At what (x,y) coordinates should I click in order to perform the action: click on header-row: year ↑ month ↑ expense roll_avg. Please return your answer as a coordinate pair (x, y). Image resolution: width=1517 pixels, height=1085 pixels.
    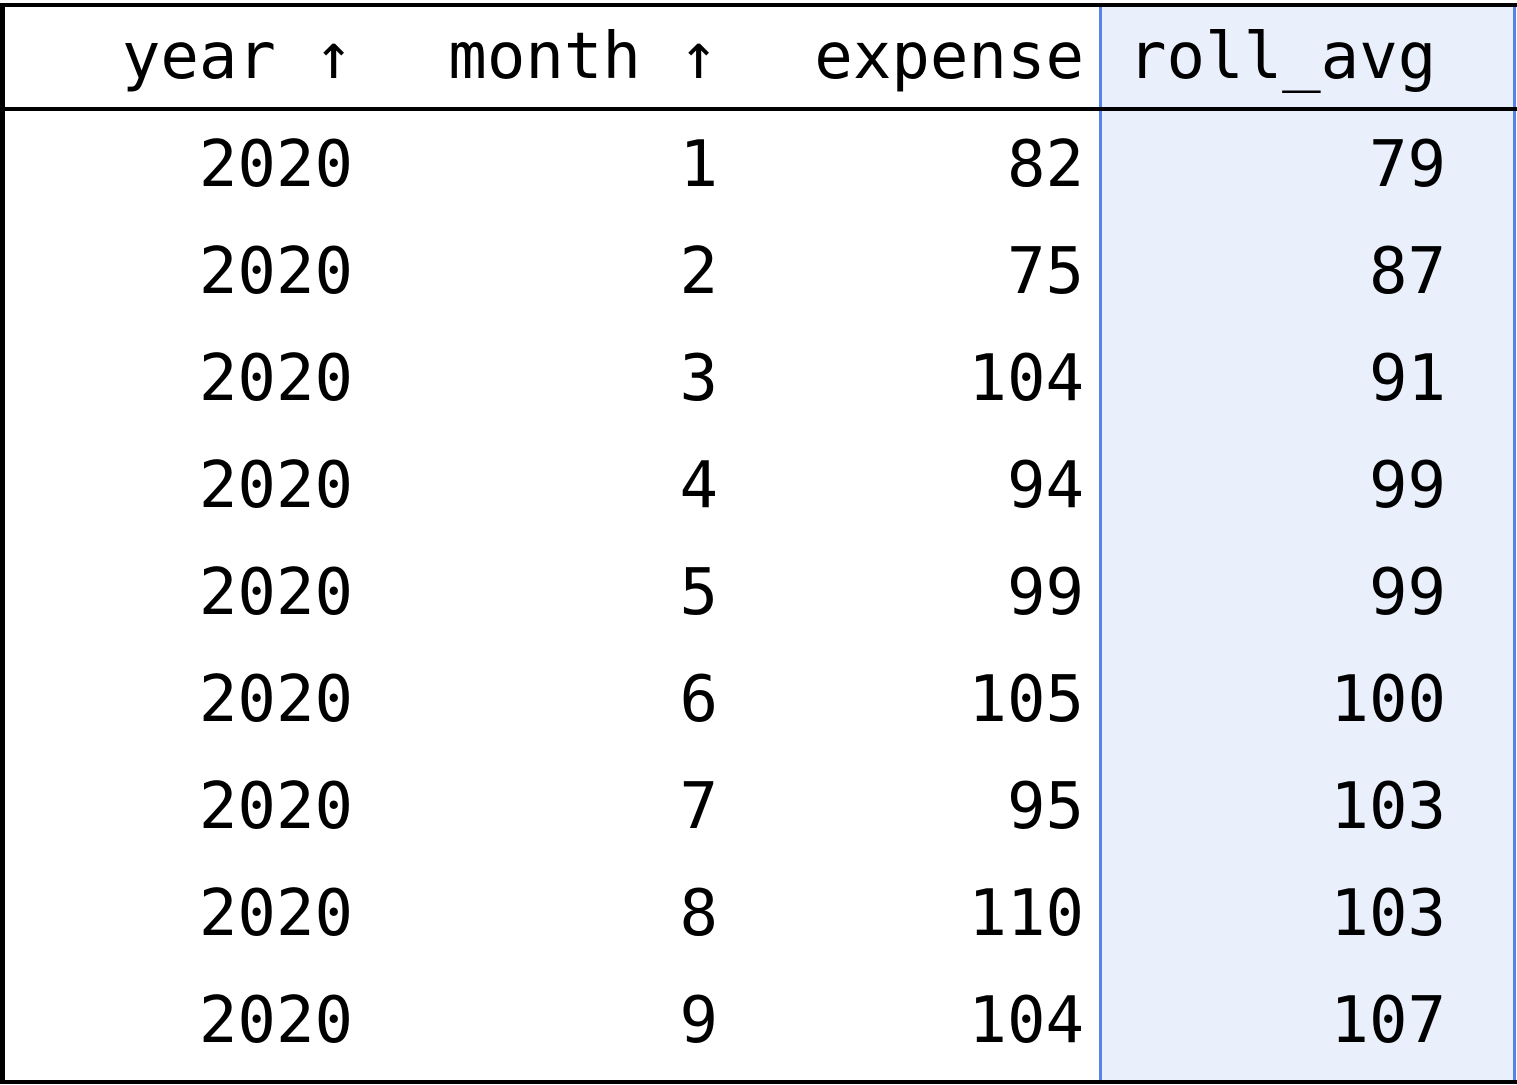
    Looking at the image, I should click on (761, 59).